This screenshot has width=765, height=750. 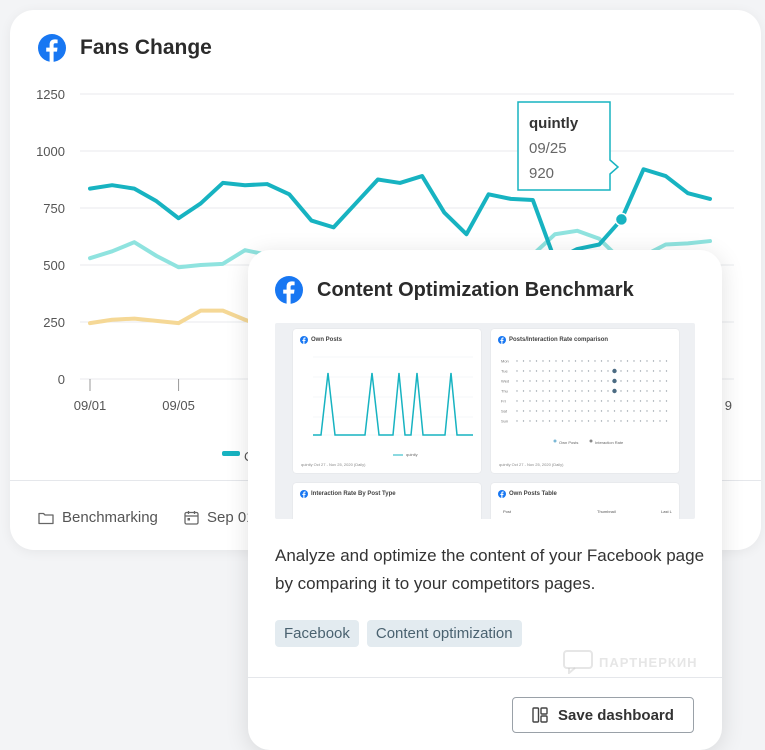 I want to click on preview-own-posts-chart, so click(x=393, y=406).